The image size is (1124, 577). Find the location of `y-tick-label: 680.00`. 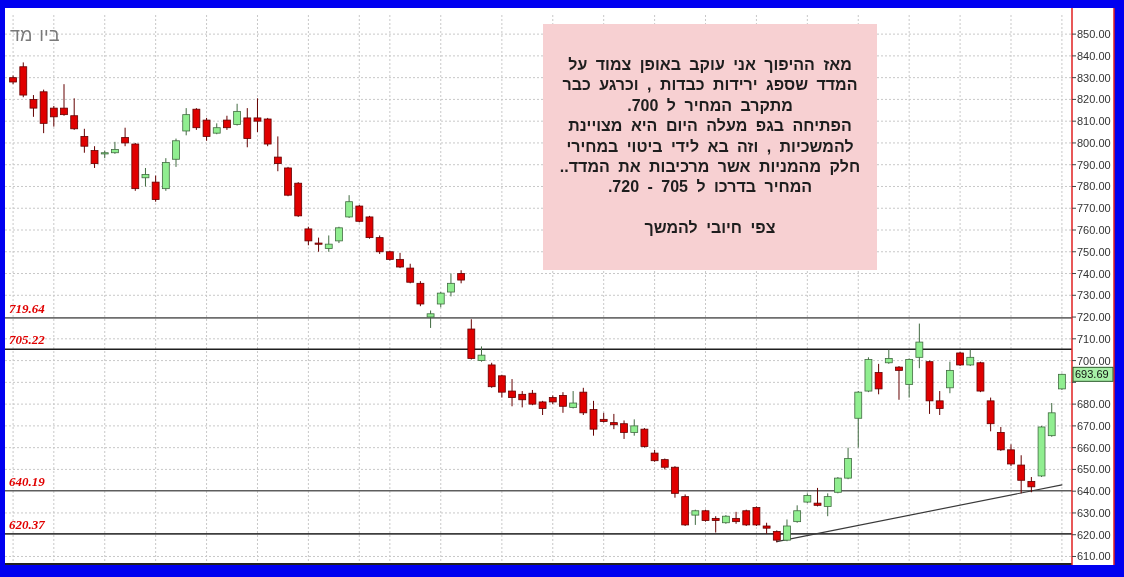

y-tick-label: 680.00 is located at coordinates (1094, 404).